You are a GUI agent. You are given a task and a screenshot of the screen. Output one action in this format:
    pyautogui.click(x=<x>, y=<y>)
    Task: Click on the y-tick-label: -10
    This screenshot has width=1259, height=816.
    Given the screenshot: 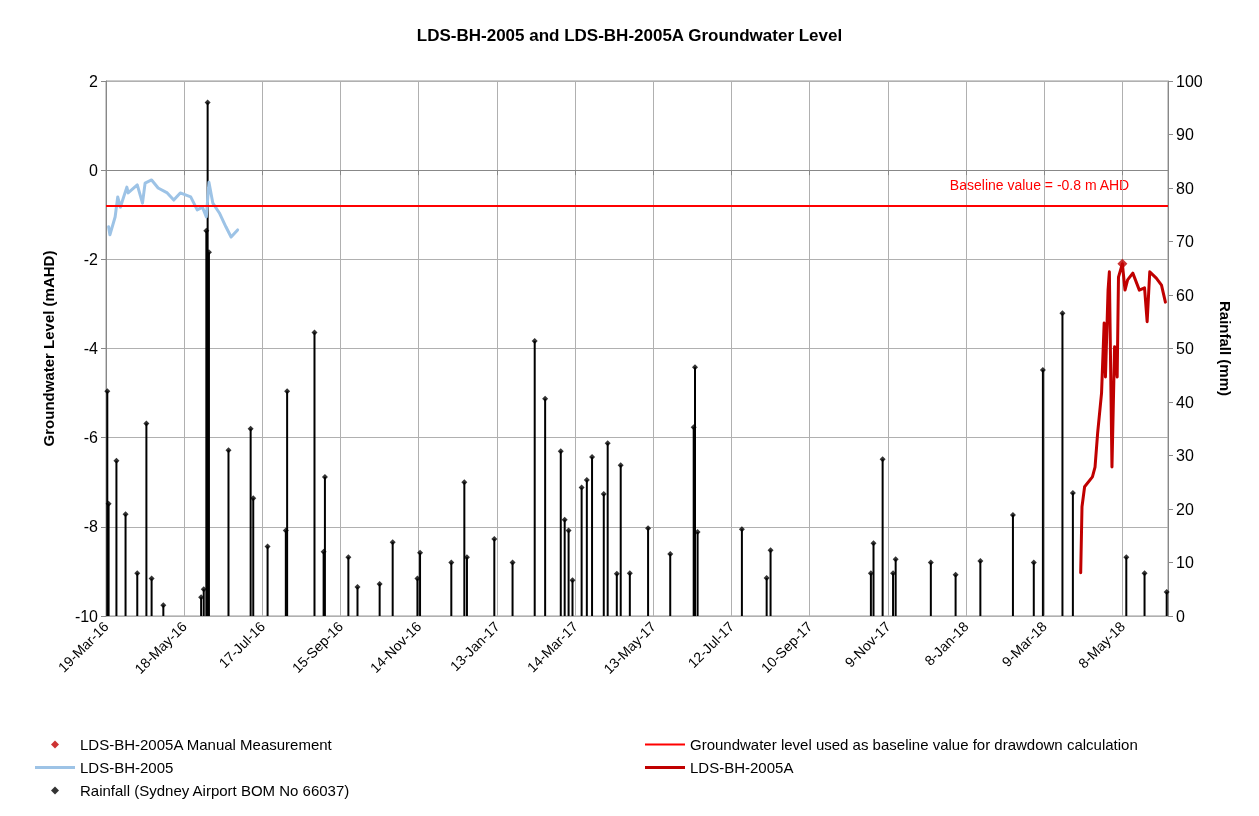 What is the action you would take?
    pyautogui.click(x=86, y=616)
    